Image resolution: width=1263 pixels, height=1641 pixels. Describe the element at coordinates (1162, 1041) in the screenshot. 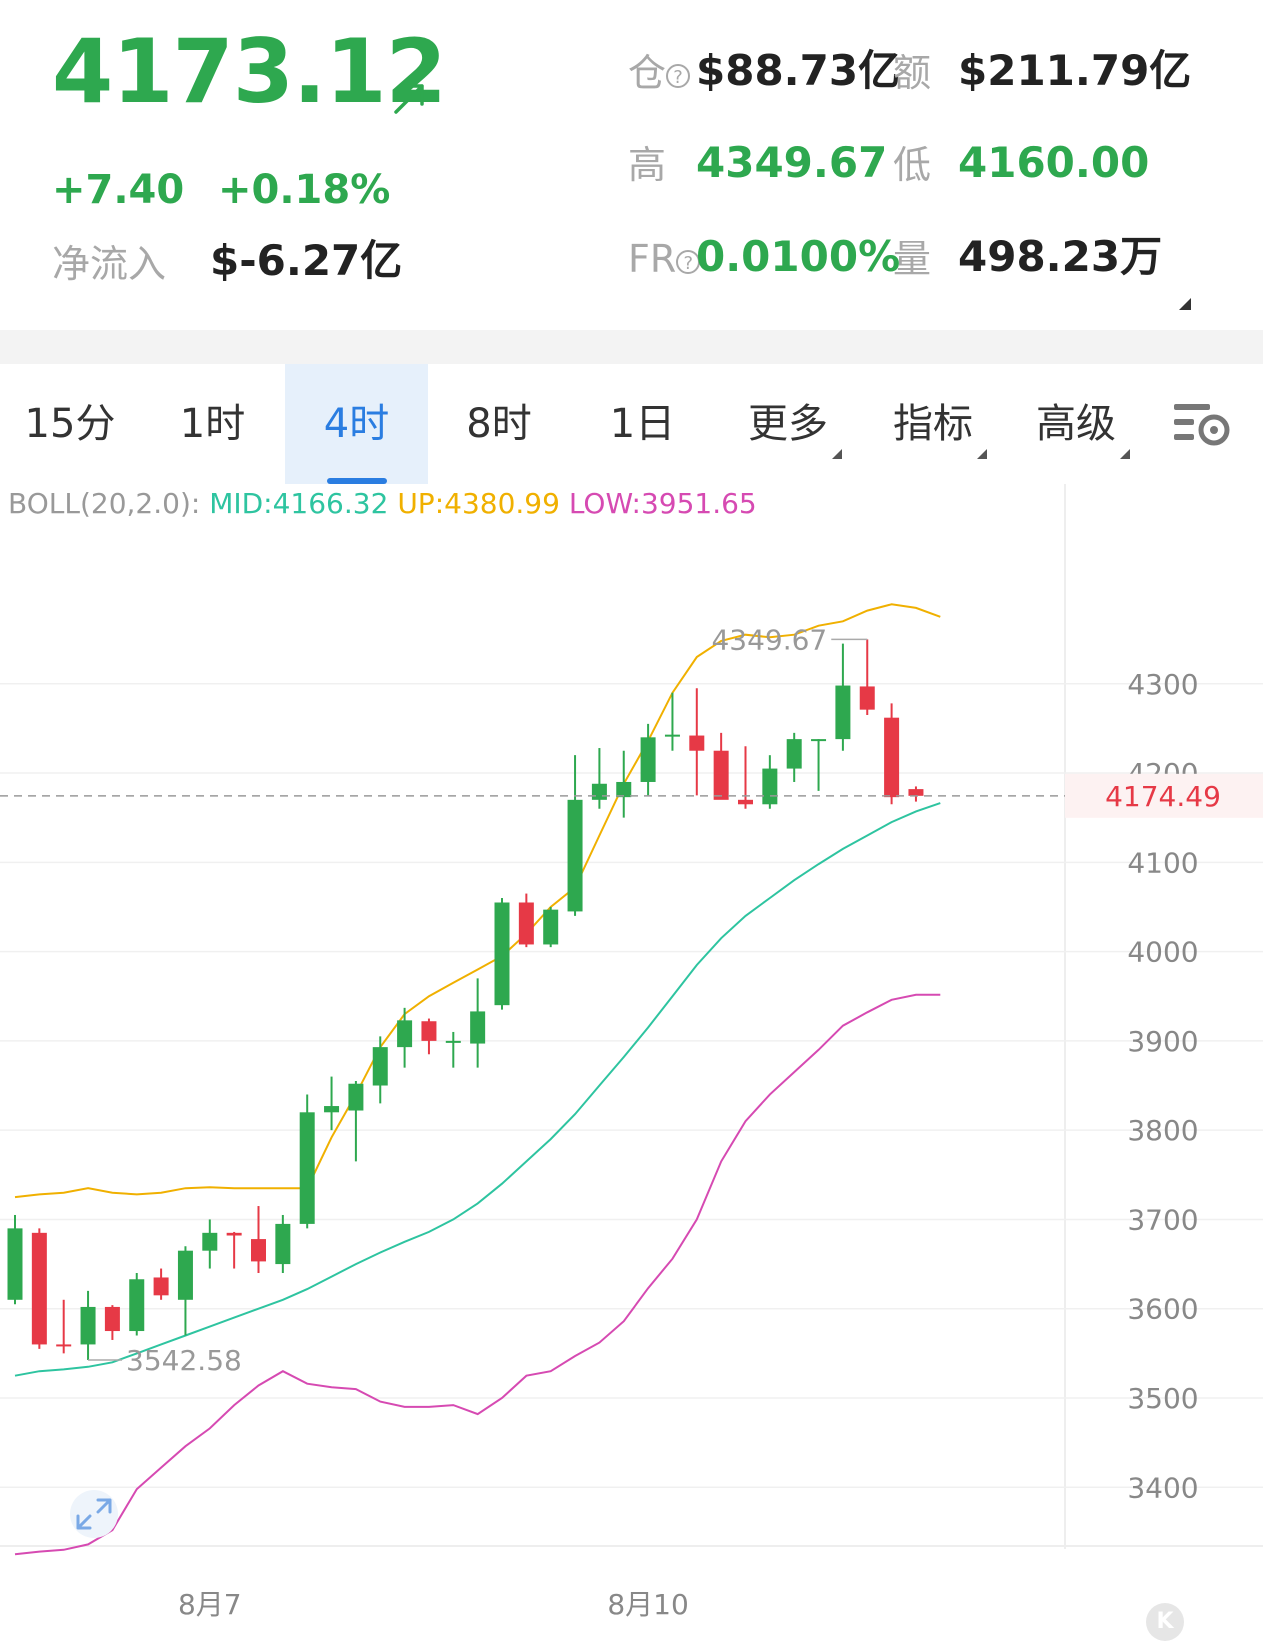

I see `y-tick-label: 3900` at that location.